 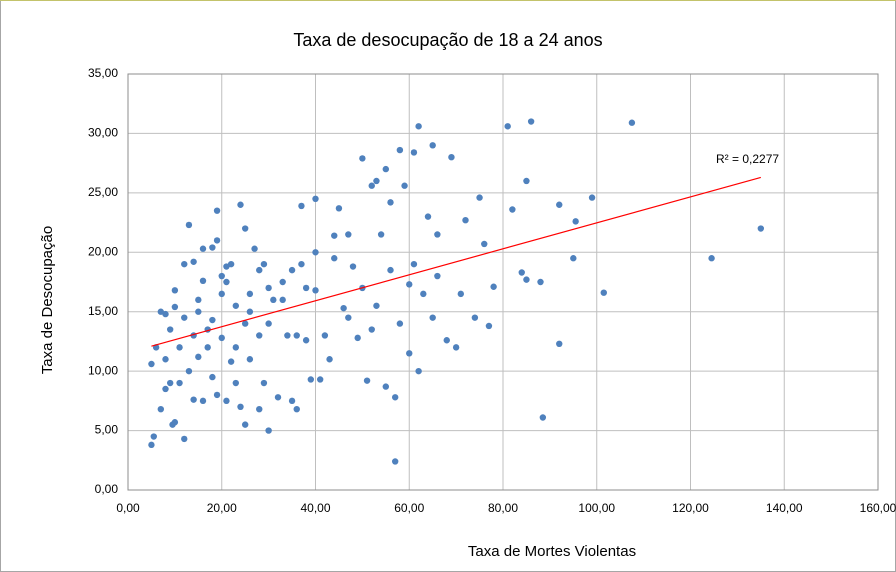 What do you see at coordinates (447, 40) in the screenshot?
I see `chart-title: Taxa de desocupação de 18 a 24 anos` at bounding box center [447, 40].